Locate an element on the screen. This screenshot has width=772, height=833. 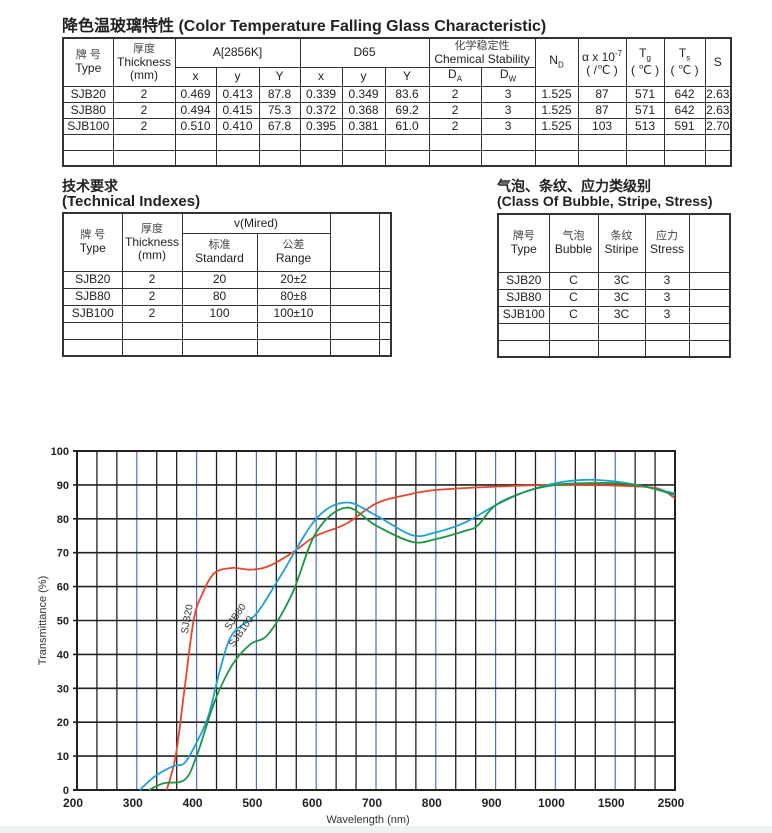
table-cell: SJB80 is located at coordinates (92, 296).